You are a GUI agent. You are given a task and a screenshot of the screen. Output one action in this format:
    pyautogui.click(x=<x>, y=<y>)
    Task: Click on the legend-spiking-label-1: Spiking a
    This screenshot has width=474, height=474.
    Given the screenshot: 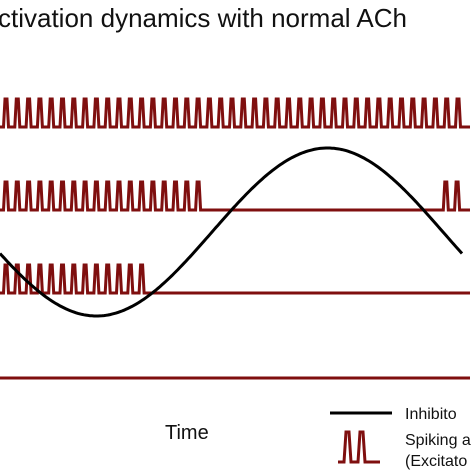 What is the action you would take?
    pyautogui.click(x=438, y=440)
    